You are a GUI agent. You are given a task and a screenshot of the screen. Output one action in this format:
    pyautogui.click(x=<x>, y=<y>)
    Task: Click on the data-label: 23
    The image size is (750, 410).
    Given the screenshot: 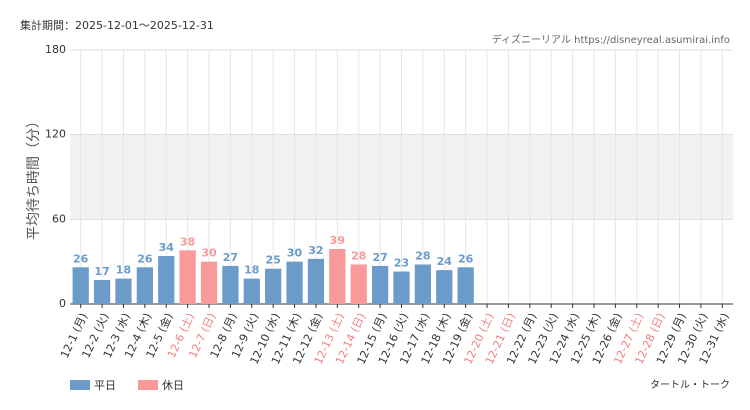 What is the action you would take?
    pyautogui.click(x=401, y=263)
    